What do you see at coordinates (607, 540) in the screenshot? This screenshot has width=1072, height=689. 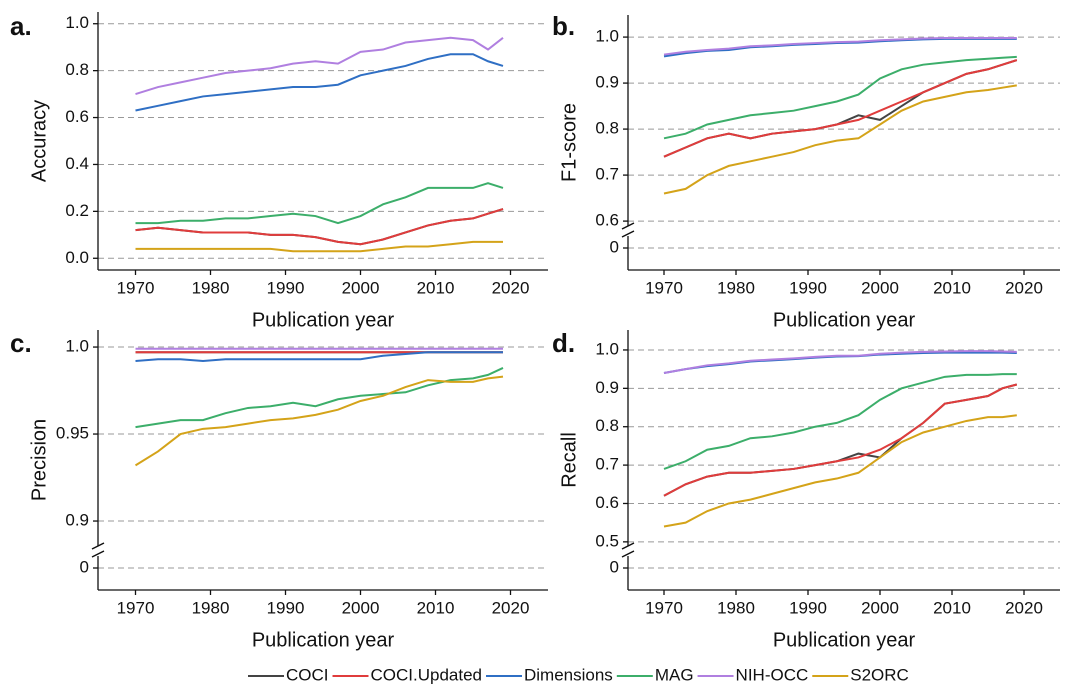 I see `y-tick-label: 0.5` at bounding box center [607, 540].